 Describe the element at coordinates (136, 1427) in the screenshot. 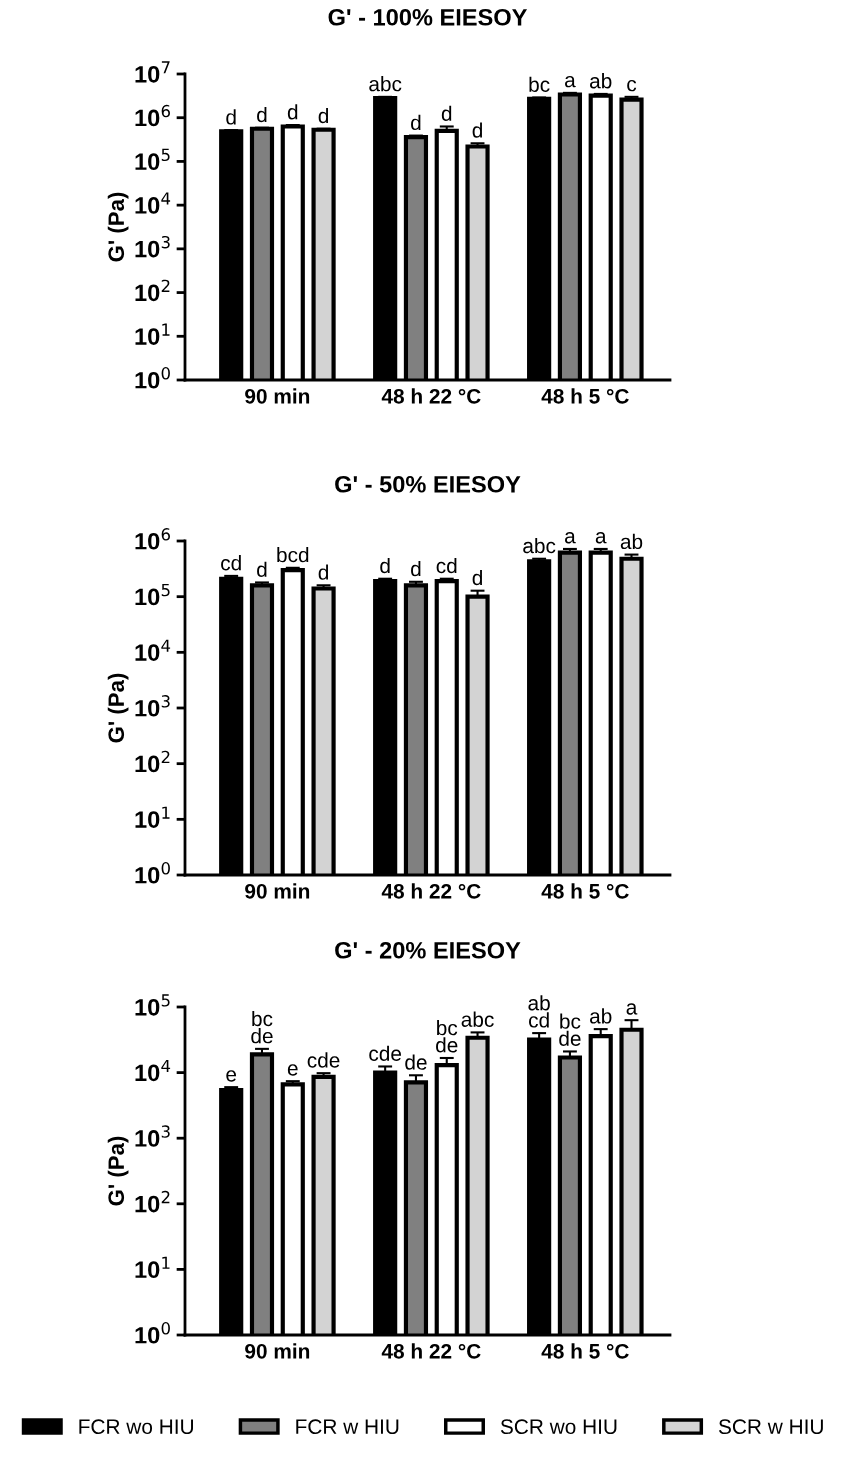

I see `legend-label: FCR wo HIU` at that location.